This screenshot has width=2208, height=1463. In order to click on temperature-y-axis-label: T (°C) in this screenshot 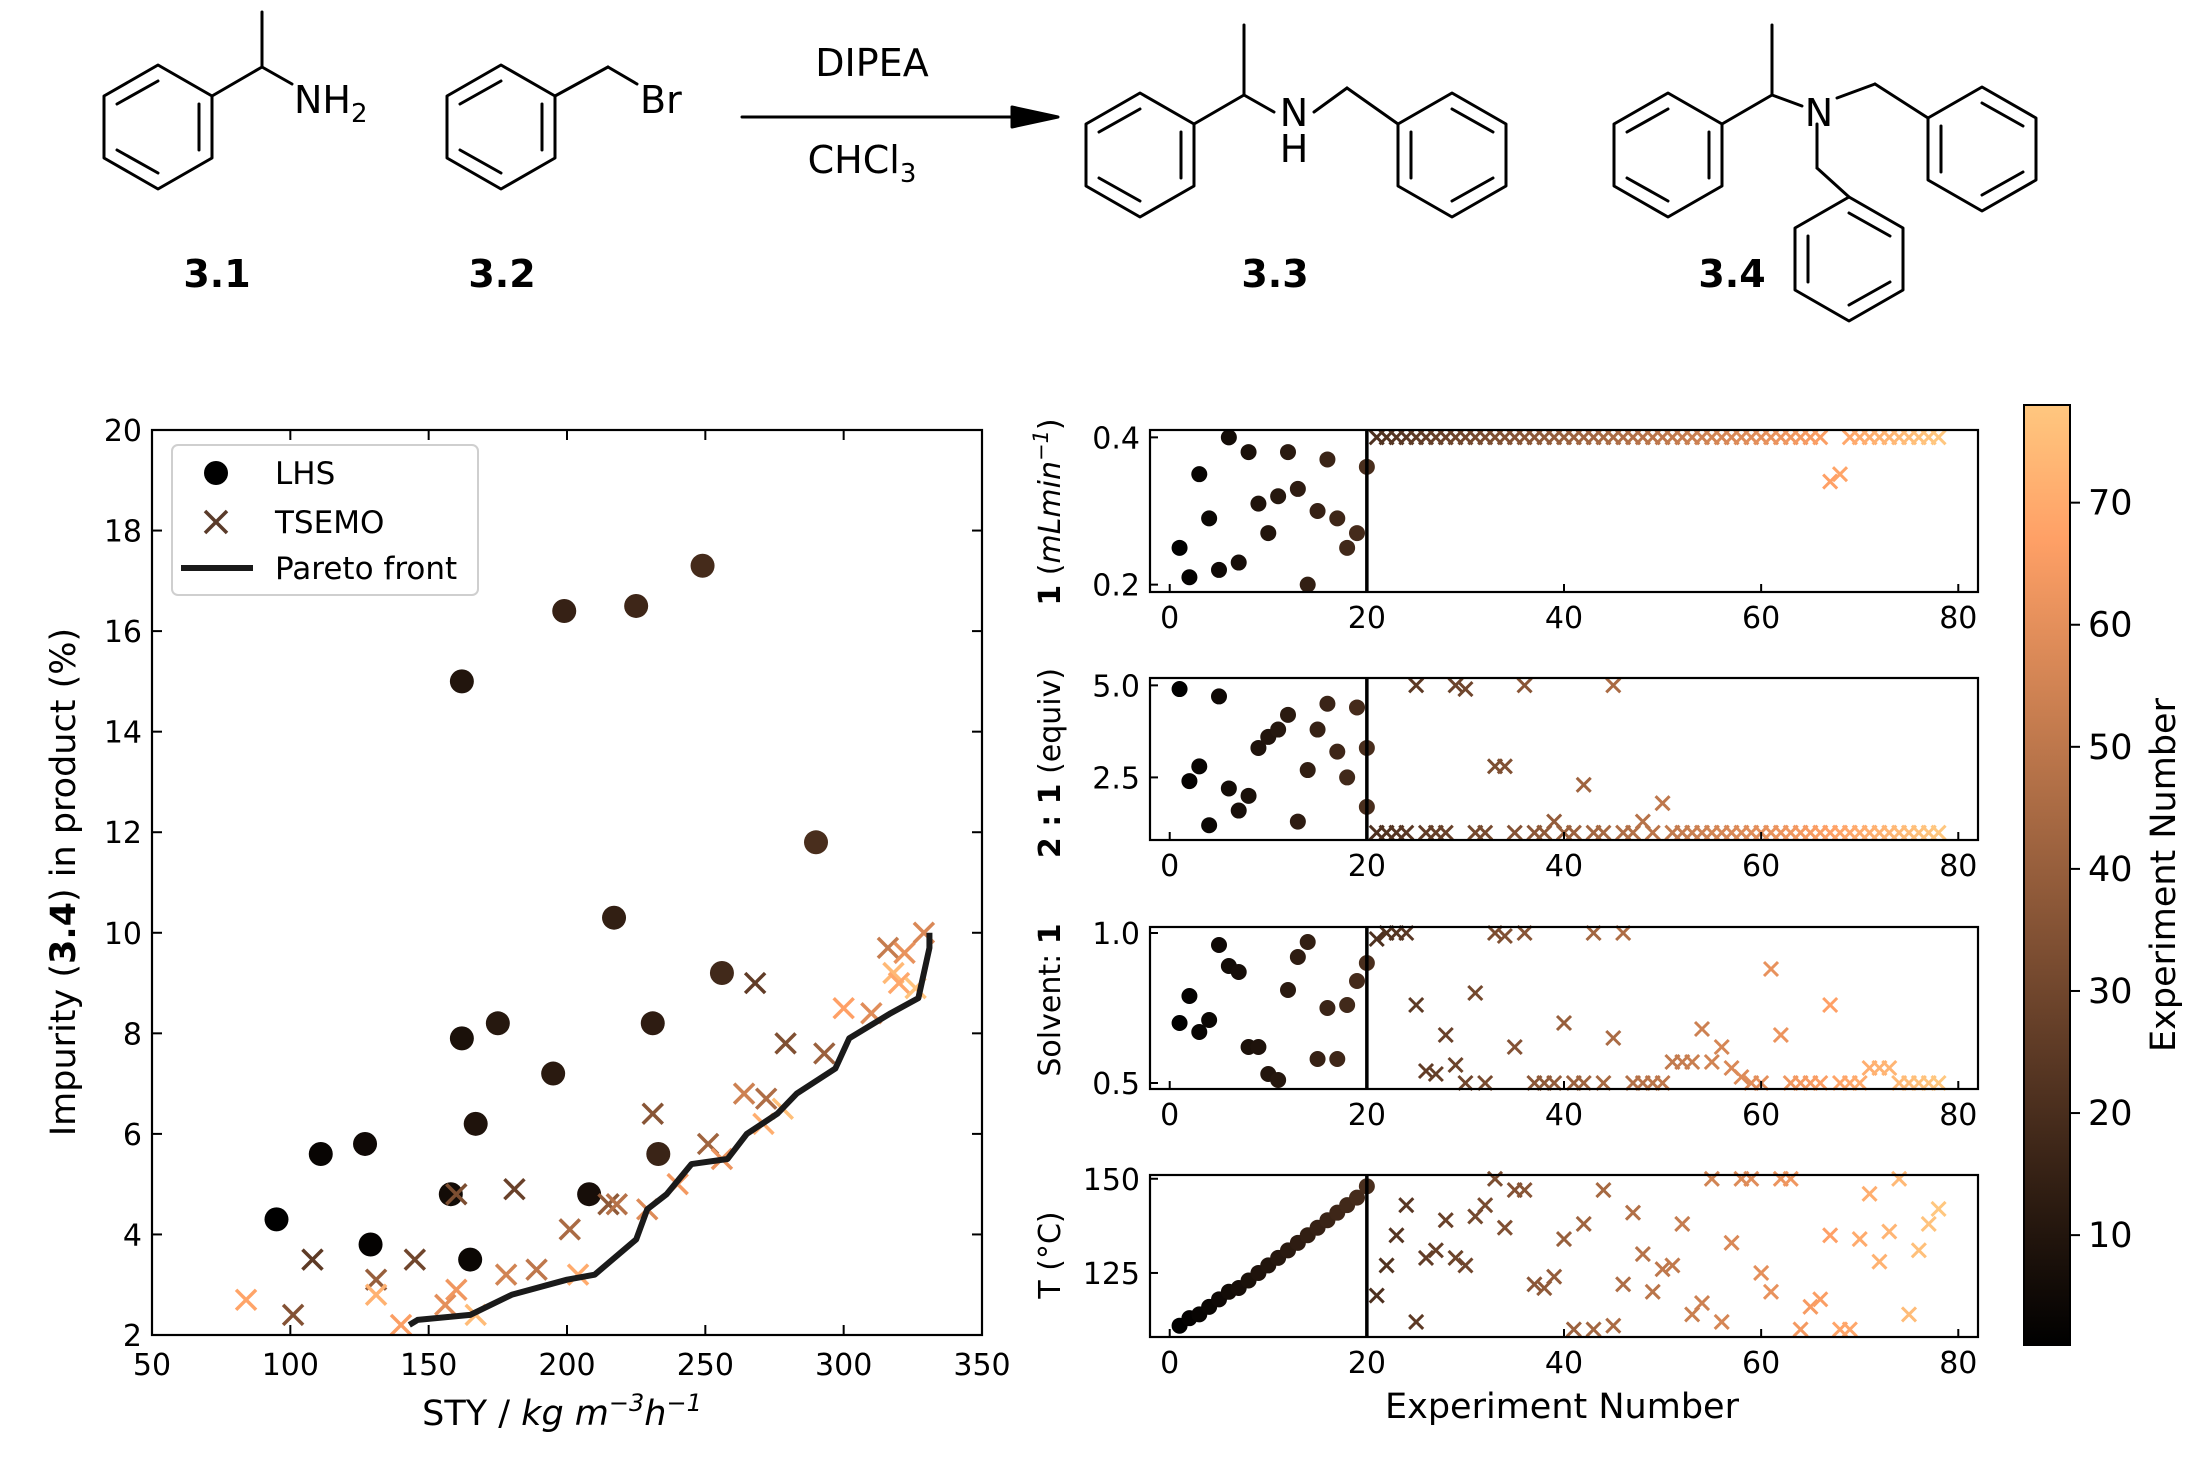, I will do `click(1050, 1255)`.